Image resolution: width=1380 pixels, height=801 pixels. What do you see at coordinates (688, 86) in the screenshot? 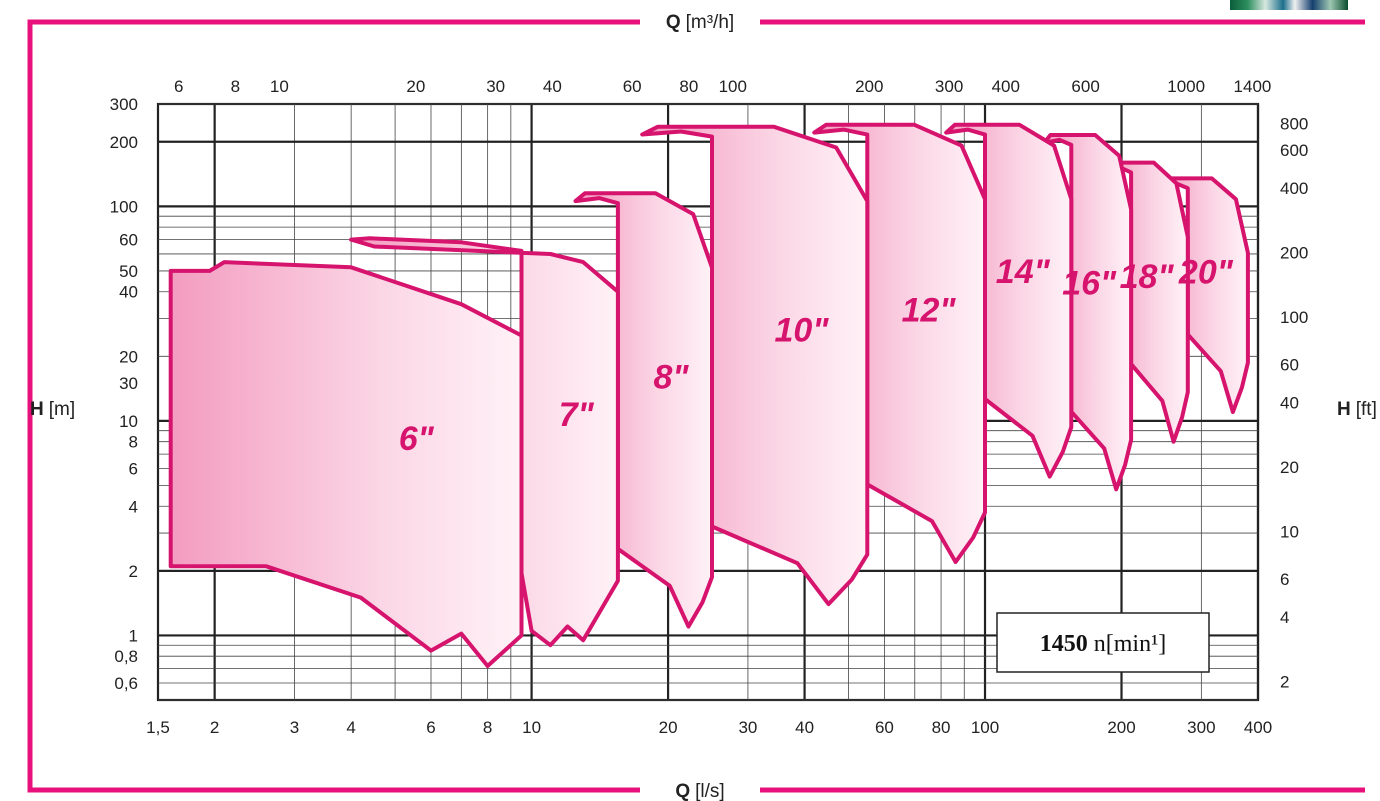
I see `x-top-tick-label: 80` at bounding box center [688, 86].